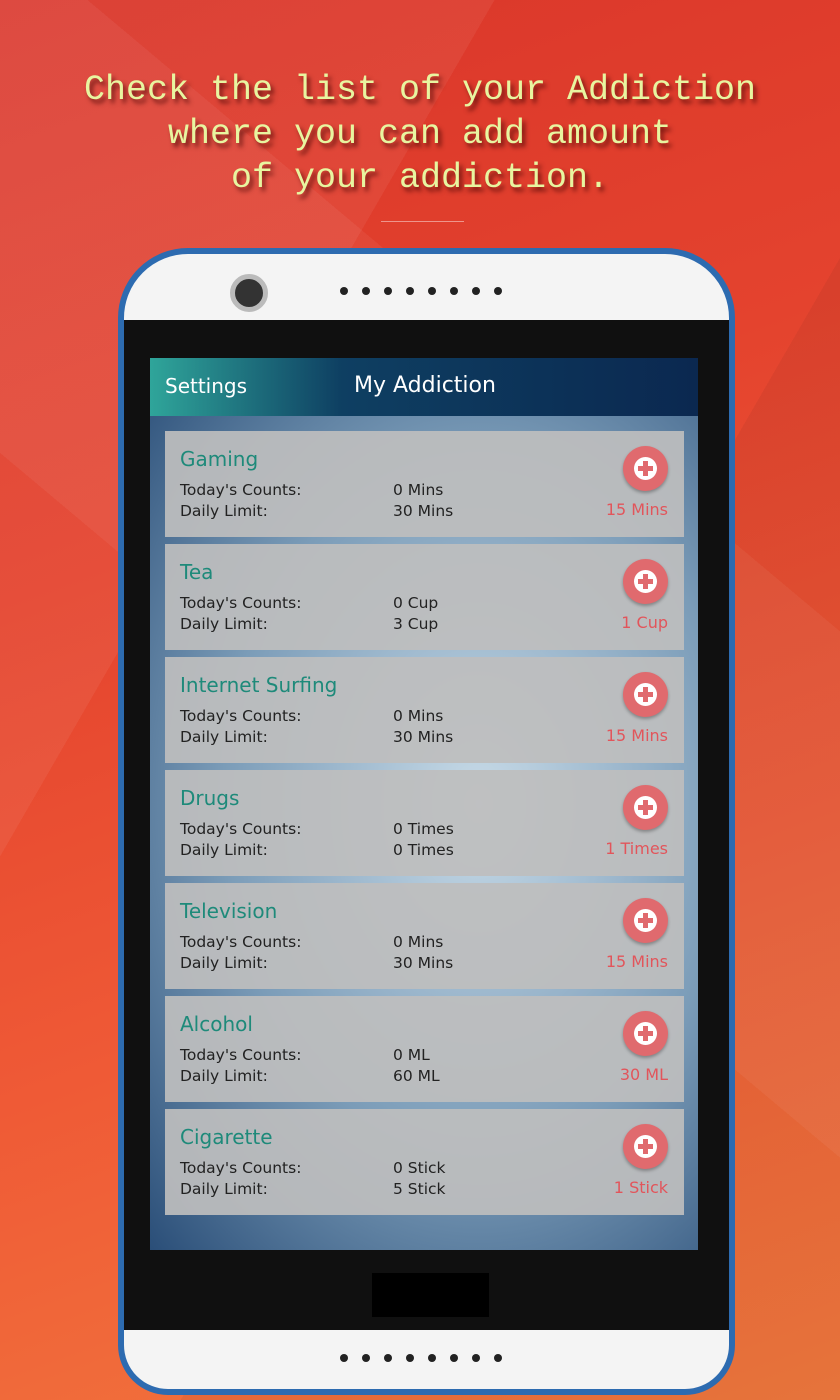 This screenshot has height=1400, width=840. Describe the element at coordinates (210, 798) in the screenshot. I see `item-name: Drugs` at that location.